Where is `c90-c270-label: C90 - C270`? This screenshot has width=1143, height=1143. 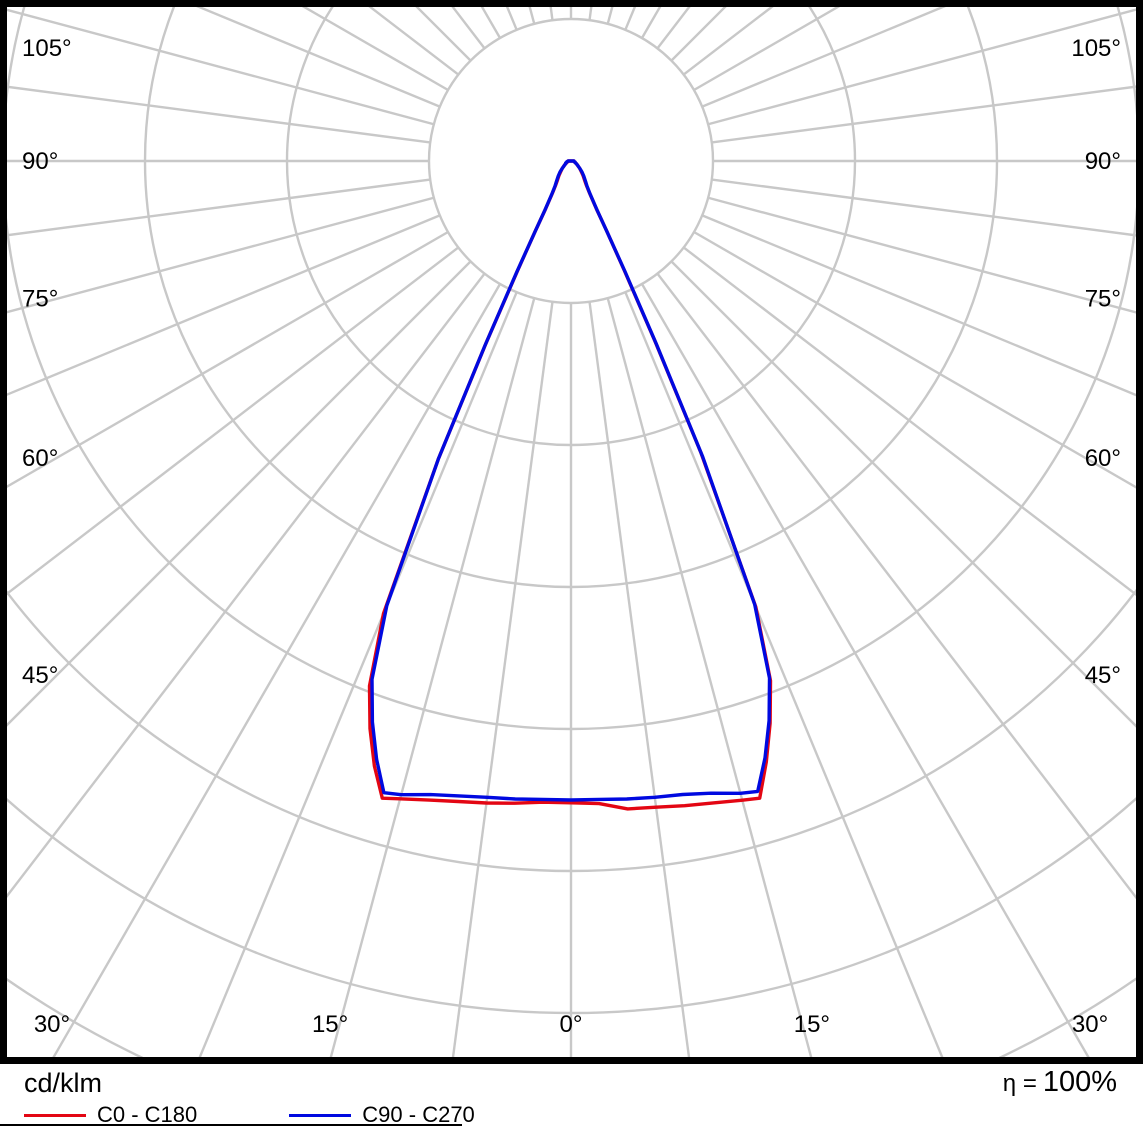
c90-c270-label: C90 - C270 is located at coordinates (418, 1114).